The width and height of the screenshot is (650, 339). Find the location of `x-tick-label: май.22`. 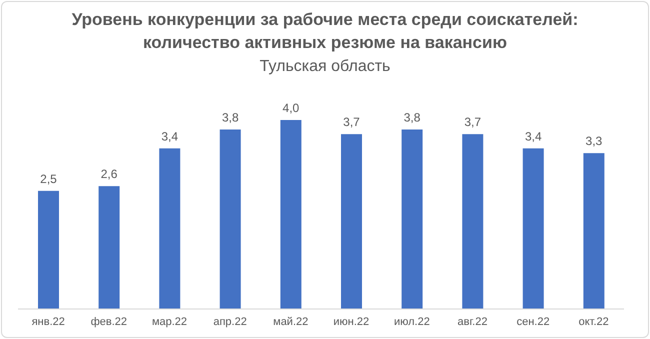

x-tick-label: май.22 is located at coordinates (290, 322).